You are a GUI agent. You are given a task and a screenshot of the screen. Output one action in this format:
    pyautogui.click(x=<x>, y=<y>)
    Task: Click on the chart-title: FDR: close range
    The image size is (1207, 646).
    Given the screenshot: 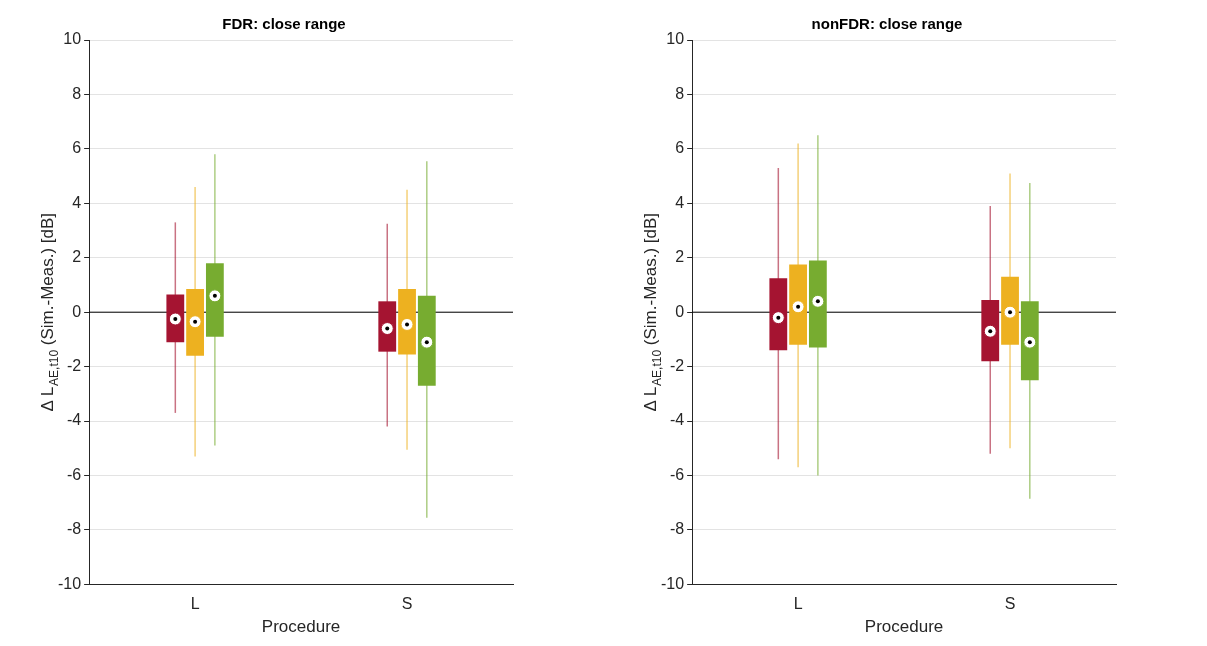 What is the action you would take?
    pyautogui.click(x=284, y=24)
    